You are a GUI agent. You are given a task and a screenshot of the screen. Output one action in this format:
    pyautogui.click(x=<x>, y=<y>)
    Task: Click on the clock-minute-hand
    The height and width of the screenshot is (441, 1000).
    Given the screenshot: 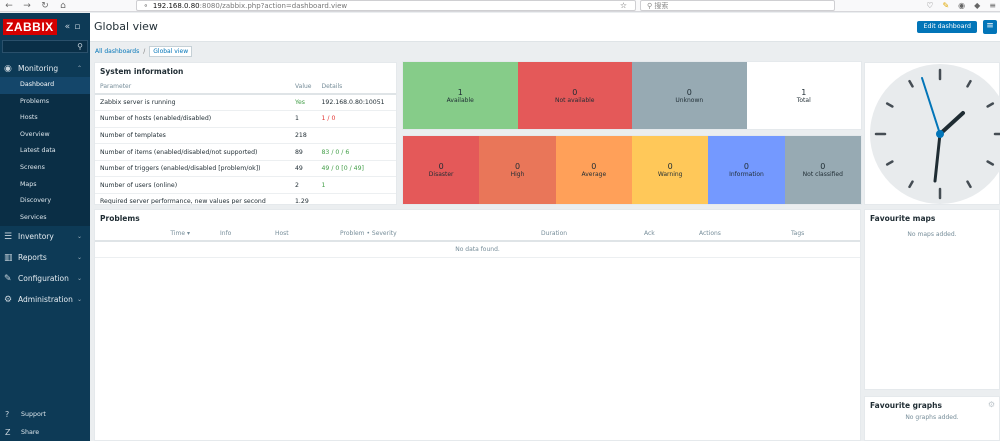 What is the action you would take?
    pyautogui.click(x=937, y=157)
    